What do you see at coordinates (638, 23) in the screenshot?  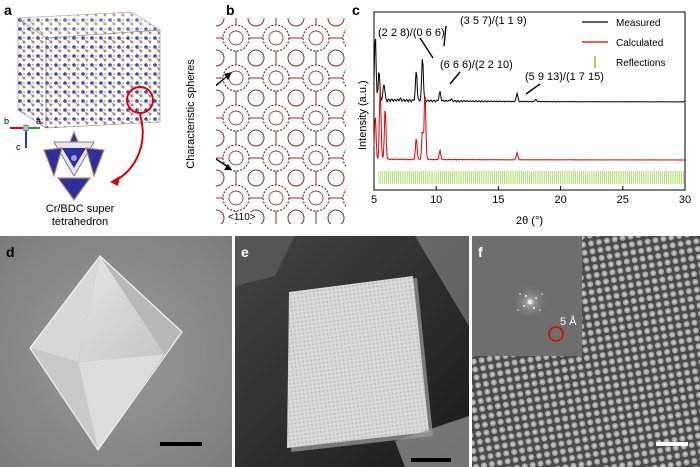 I see `legend-measured: Measured` at bounding box center [638, 23].